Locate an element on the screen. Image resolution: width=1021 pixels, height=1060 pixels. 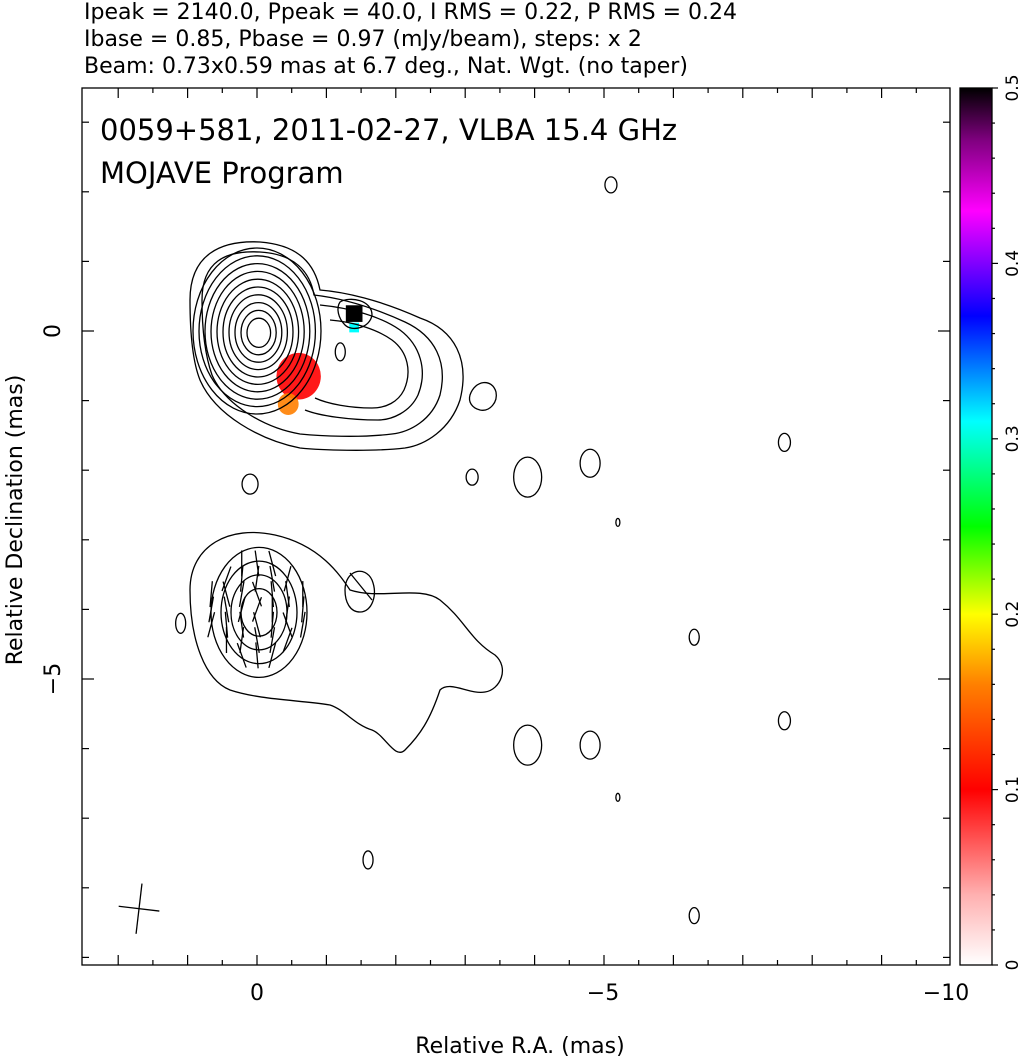
plot-title: 0059+581, 2011-02-27, VLBA 15.4 GHz is located at coordinates (388, 130).